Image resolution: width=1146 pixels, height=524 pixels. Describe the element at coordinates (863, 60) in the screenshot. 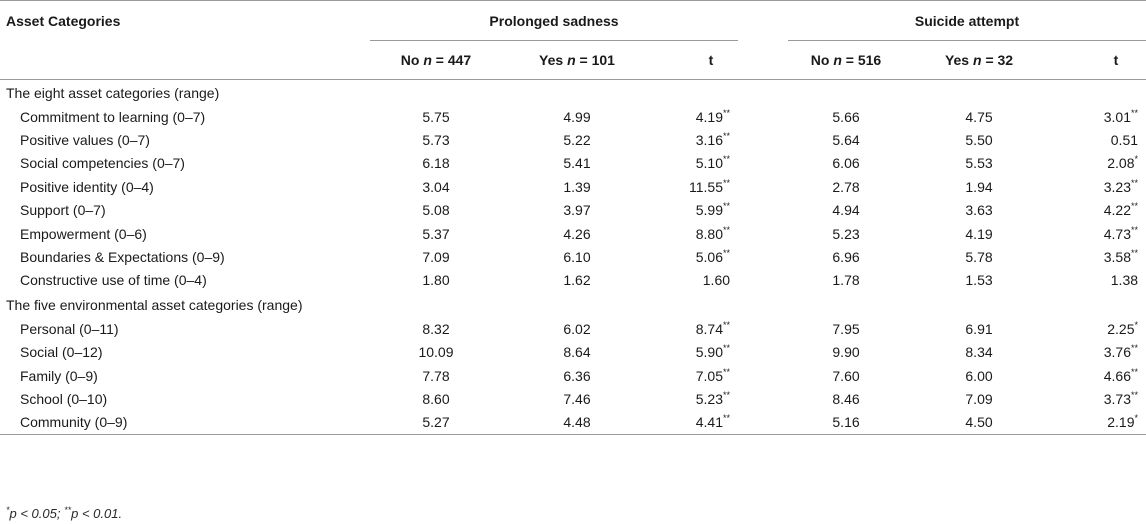

I see `col-header-n-value: = 516` at that location.